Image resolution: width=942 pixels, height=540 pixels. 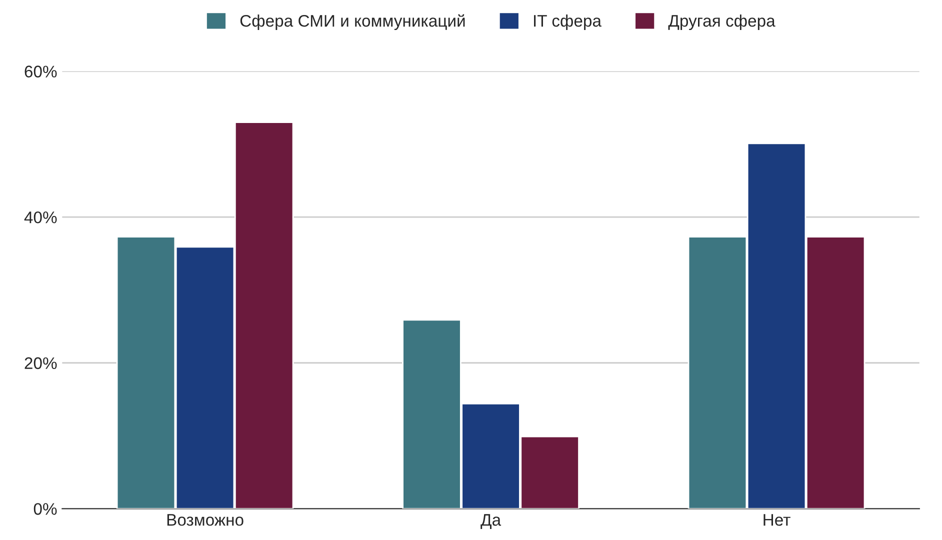 What do you see at coordinates (777, 520) in the screenshot?
I see `x-tick-label: Нет` at bounding box center [777, 520].